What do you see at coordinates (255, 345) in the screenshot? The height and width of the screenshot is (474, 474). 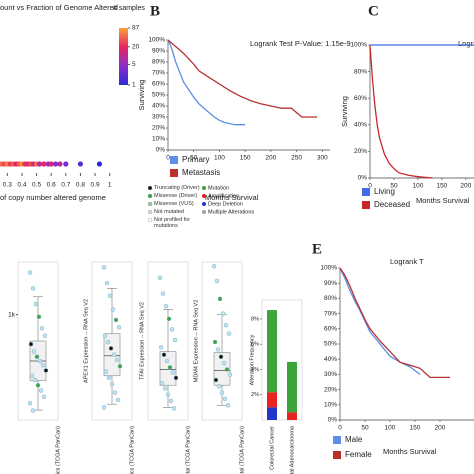 I see `y-tick-label: 6%` at bounding box center [255, 345].